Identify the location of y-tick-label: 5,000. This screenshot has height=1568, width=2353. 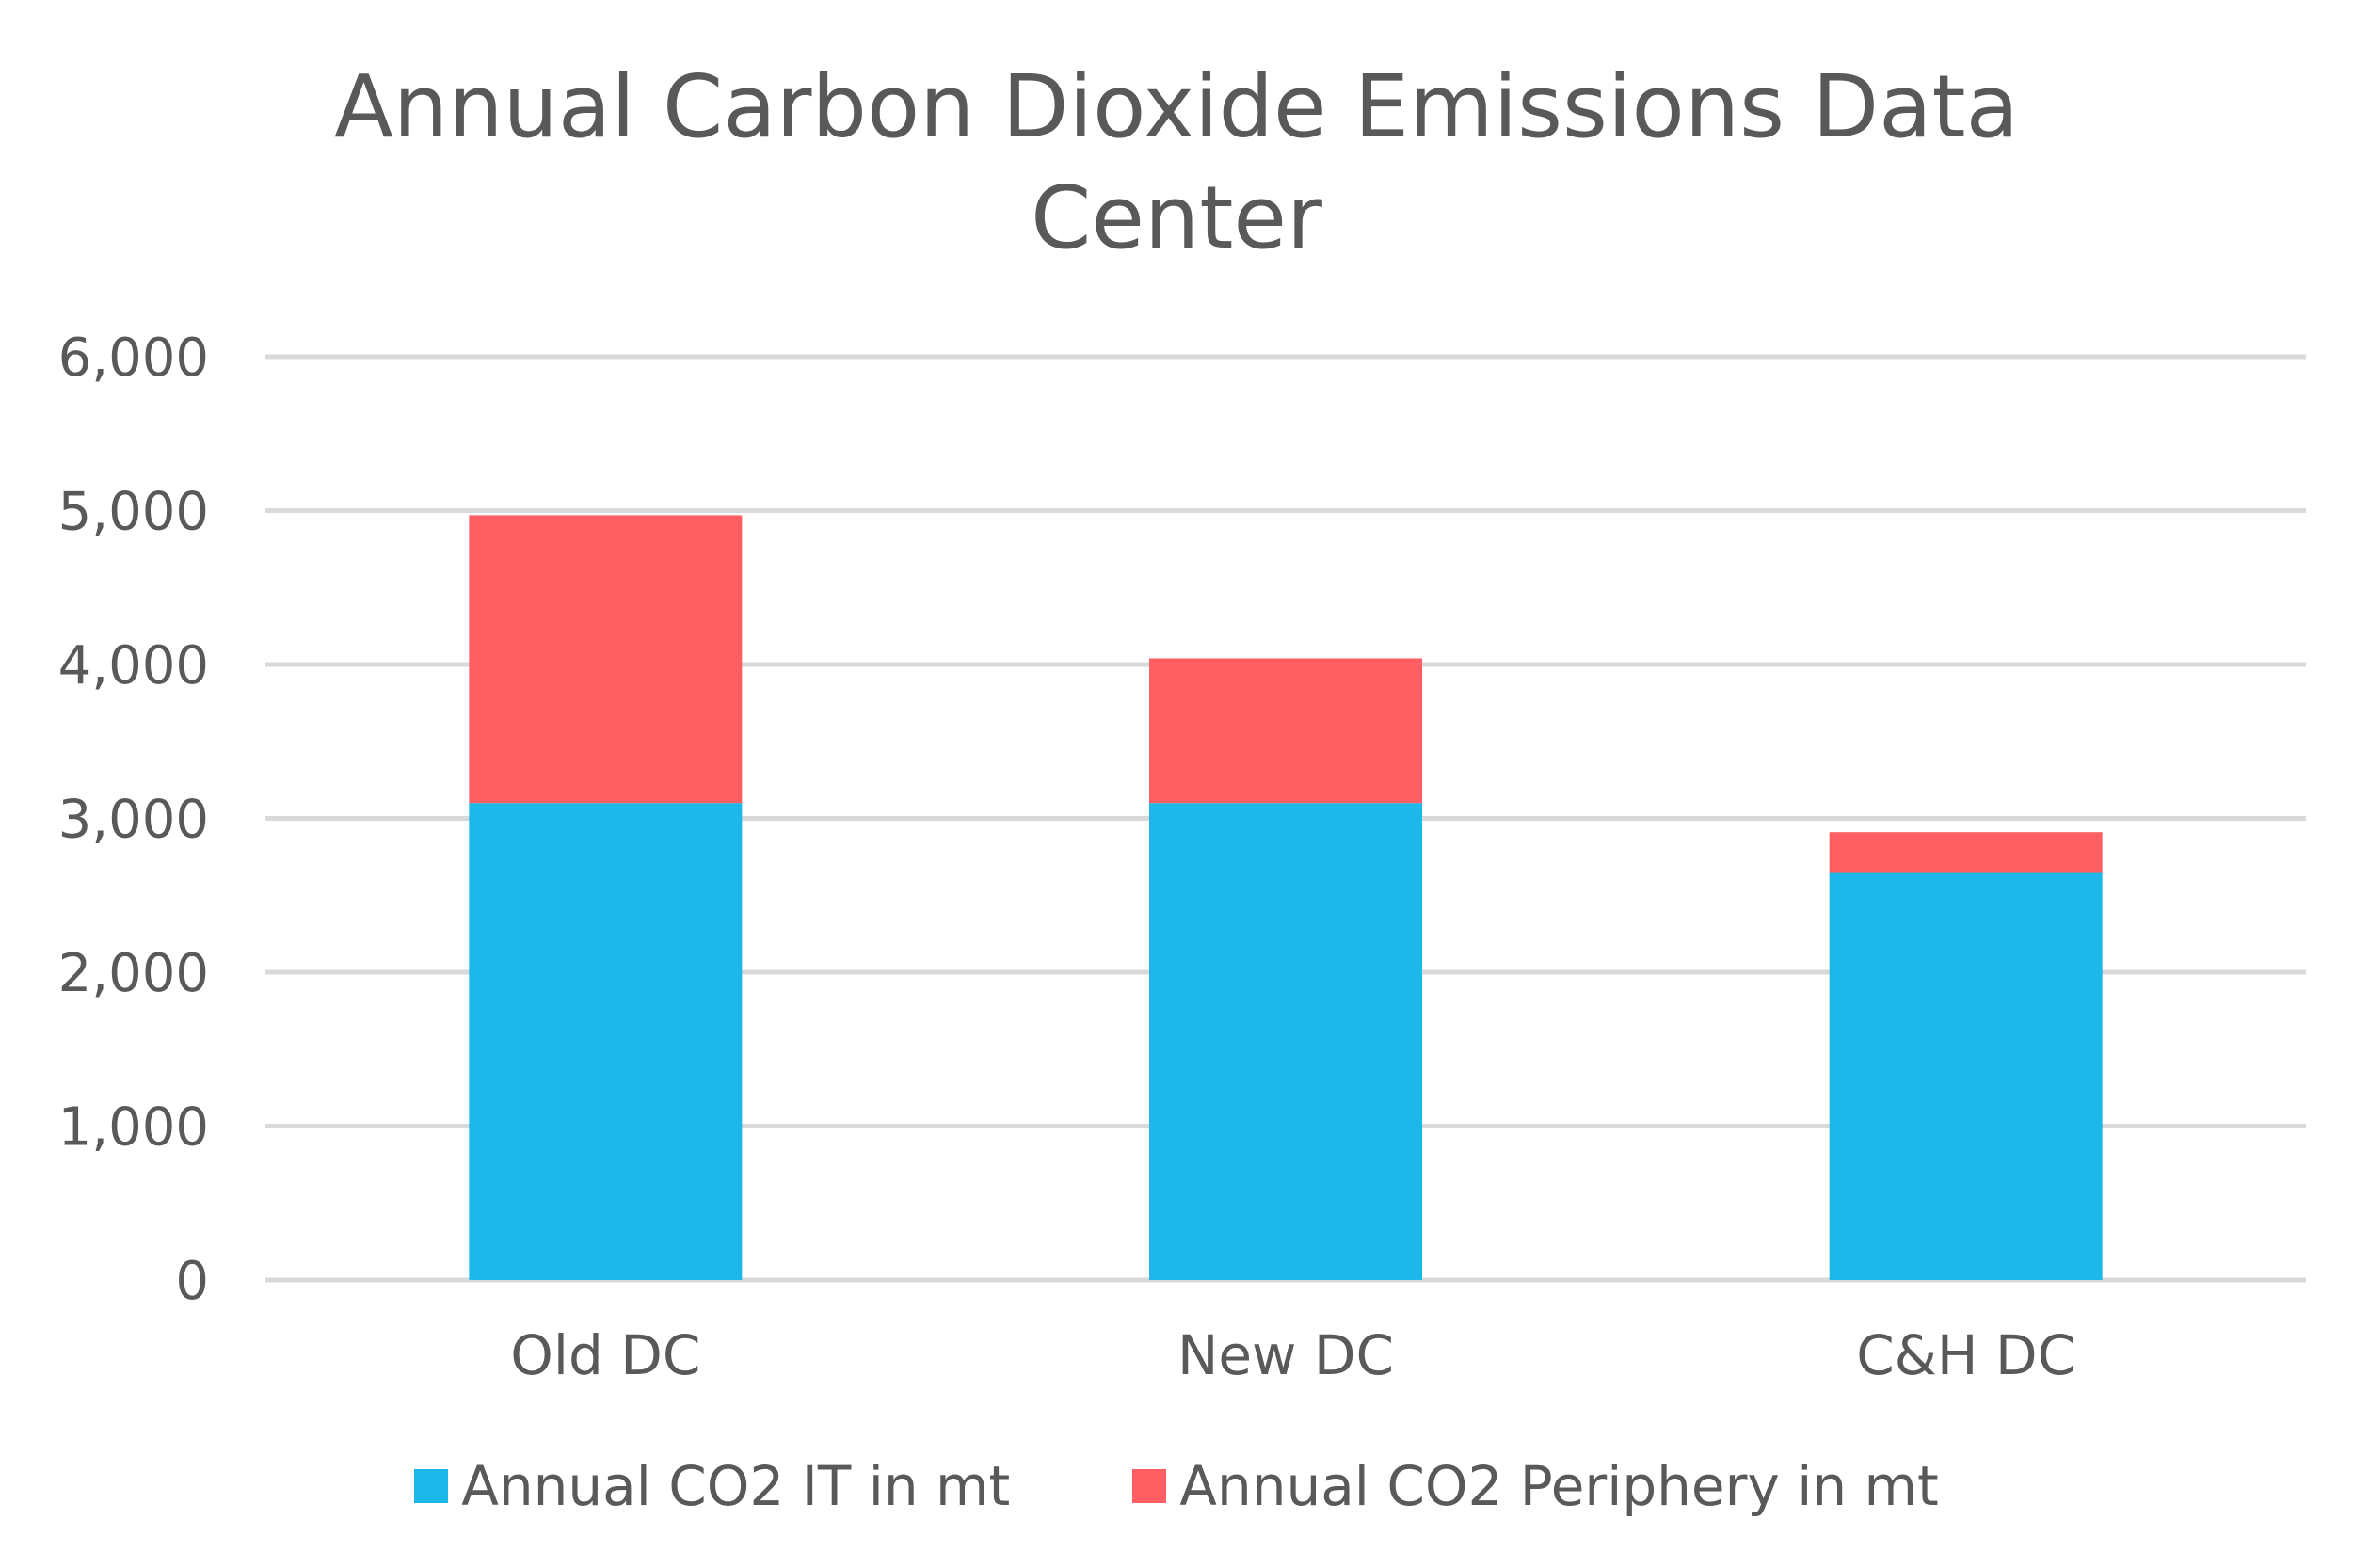
(133, 512).